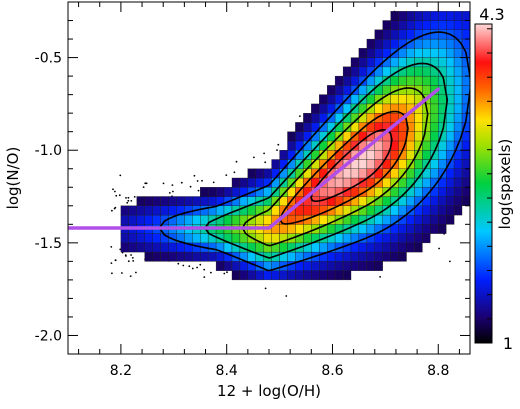 Image resolution: width=520 pixels, height=409 pixels. What do you see at coordinates (505, 184) in the screenshot?
I see `colorbar-label: log(spaxels)` at bounding box center [505, 184].